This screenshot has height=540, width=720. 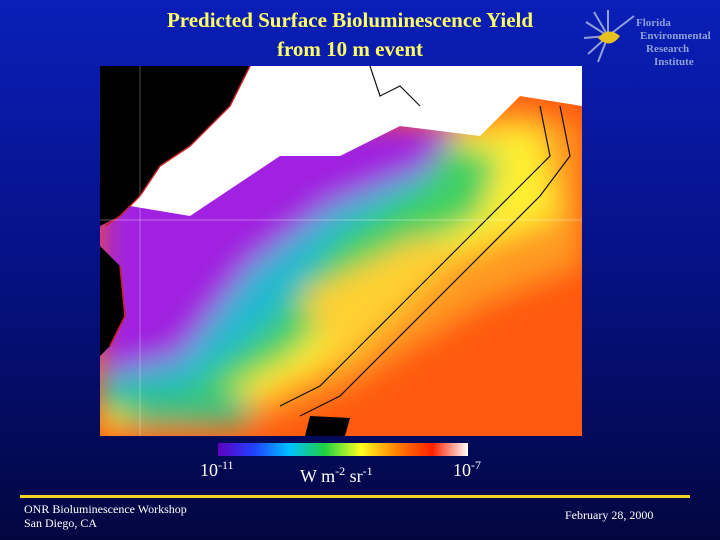 I want to click on base: sr, so click(x=354, y=476).